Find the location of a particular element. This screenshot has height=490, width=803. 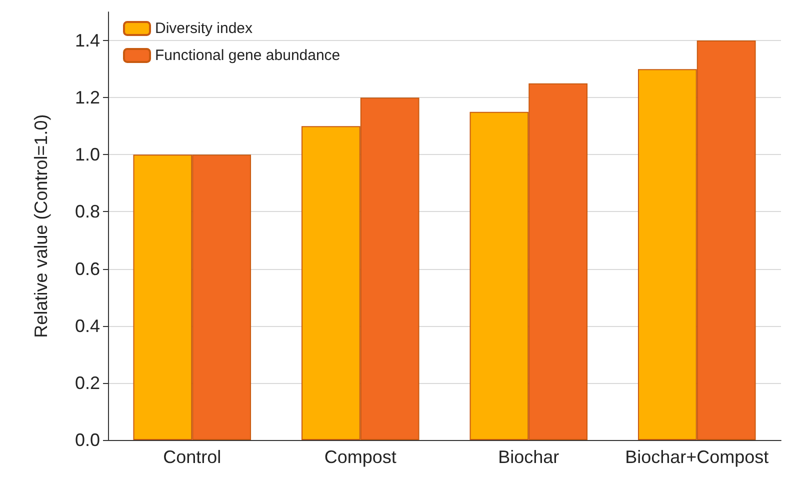

y-tick-label: 1.4 is located at coordinates (87, 40).